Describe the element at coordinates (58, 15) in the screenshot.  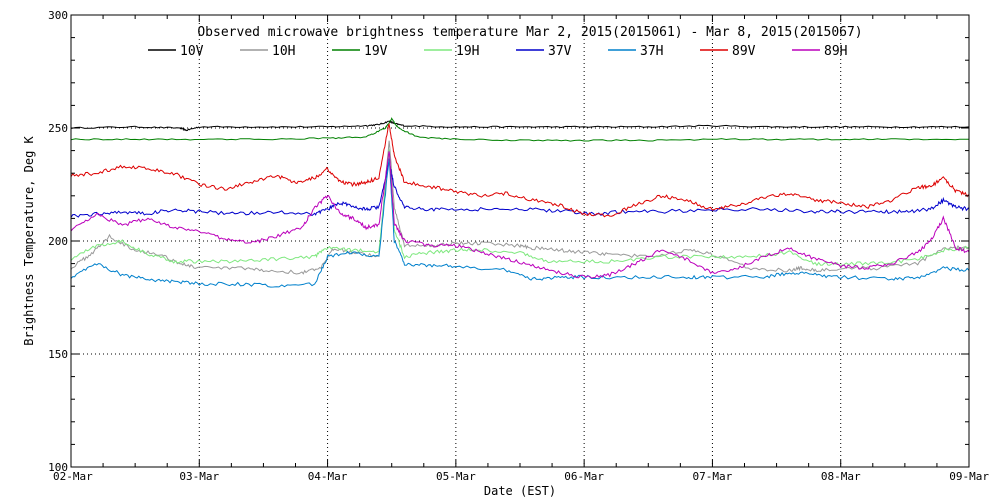
I see `y-tick-label: 300` at that location.